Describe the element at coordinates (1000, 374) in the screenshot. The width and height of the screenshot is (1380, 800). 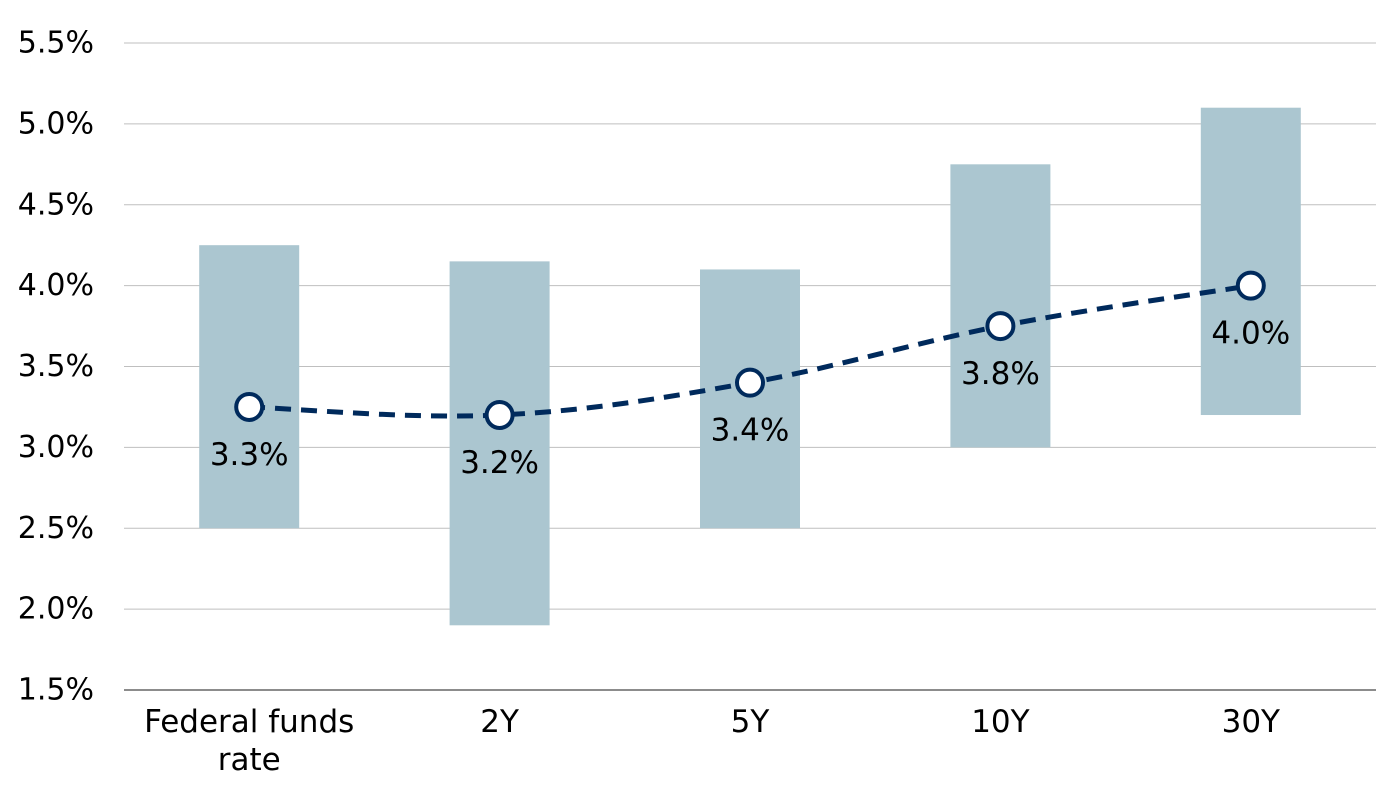
I see `data-label: 3.8%` at that location.